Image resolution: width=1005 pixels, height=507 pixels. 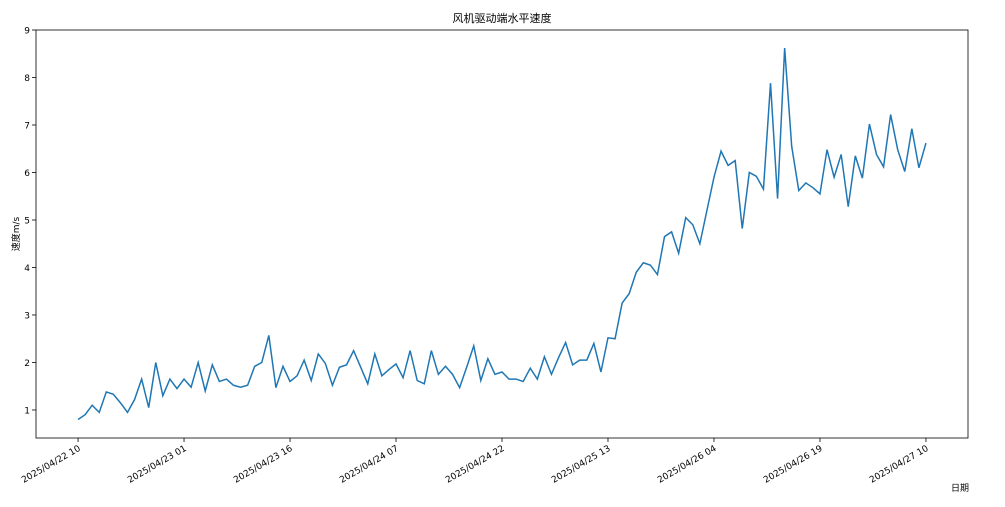 I want to click on x-tick-label: 2025/04/23 16, so click(x=263, y=465).